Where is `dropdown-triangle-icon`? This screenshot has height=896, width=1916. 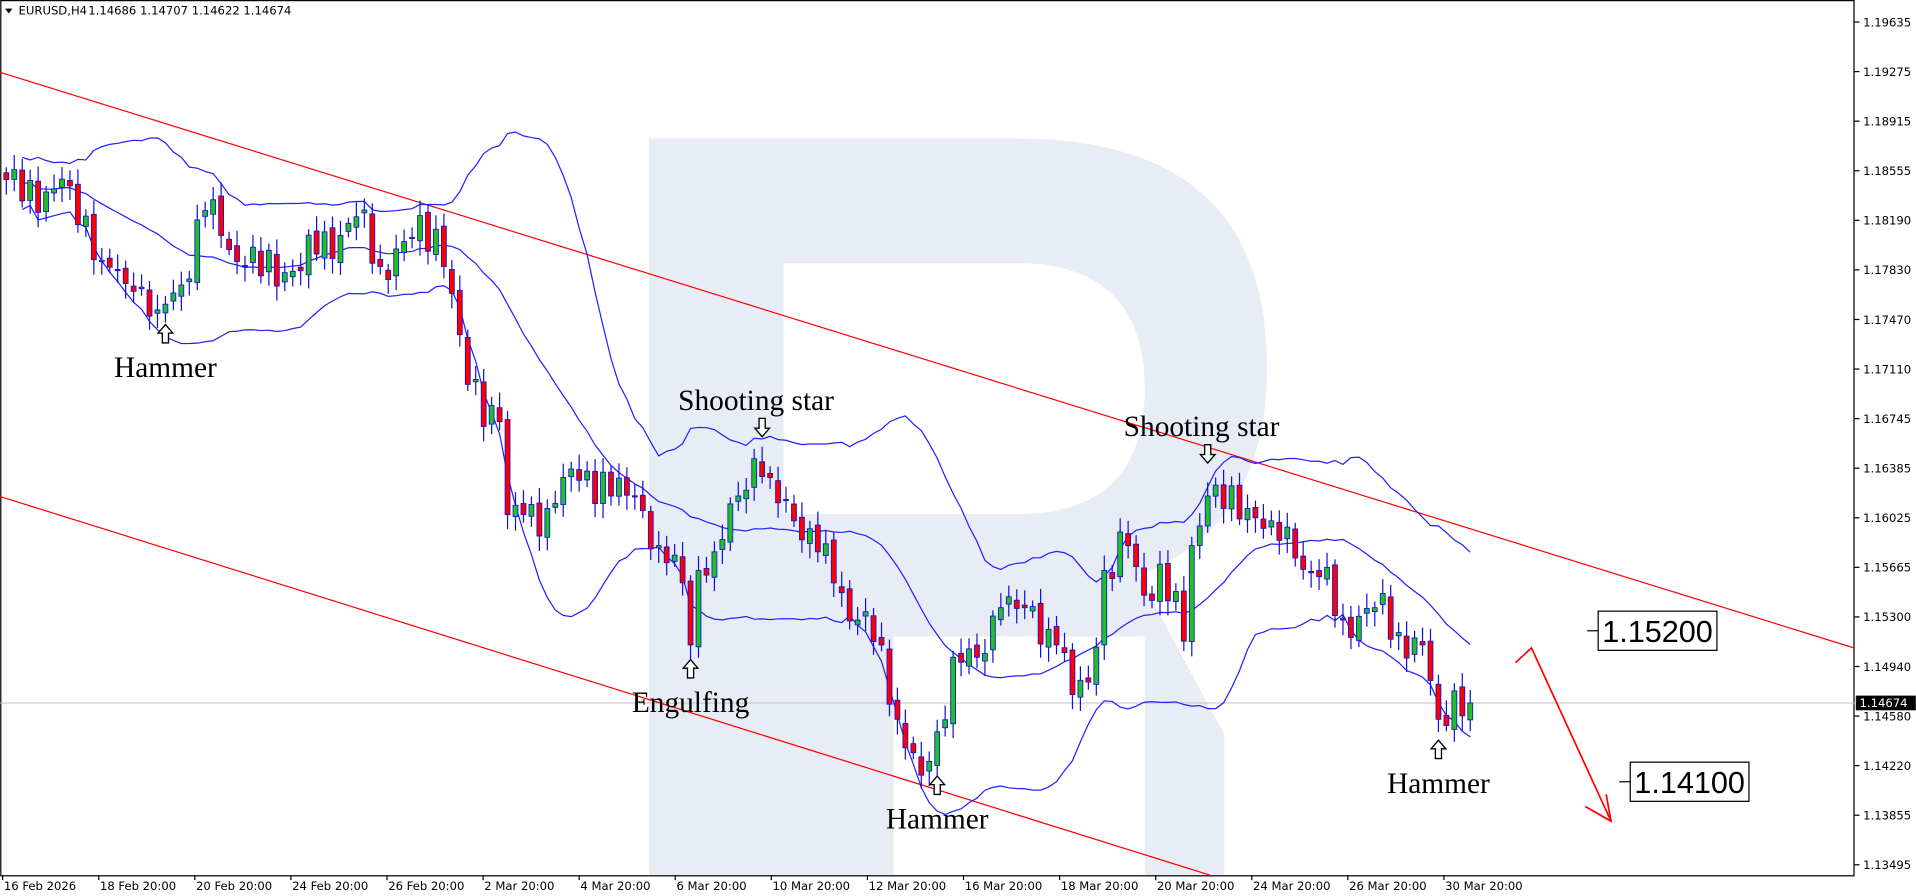 dropdown-triangle-icon is located at coordinates (9, 11).